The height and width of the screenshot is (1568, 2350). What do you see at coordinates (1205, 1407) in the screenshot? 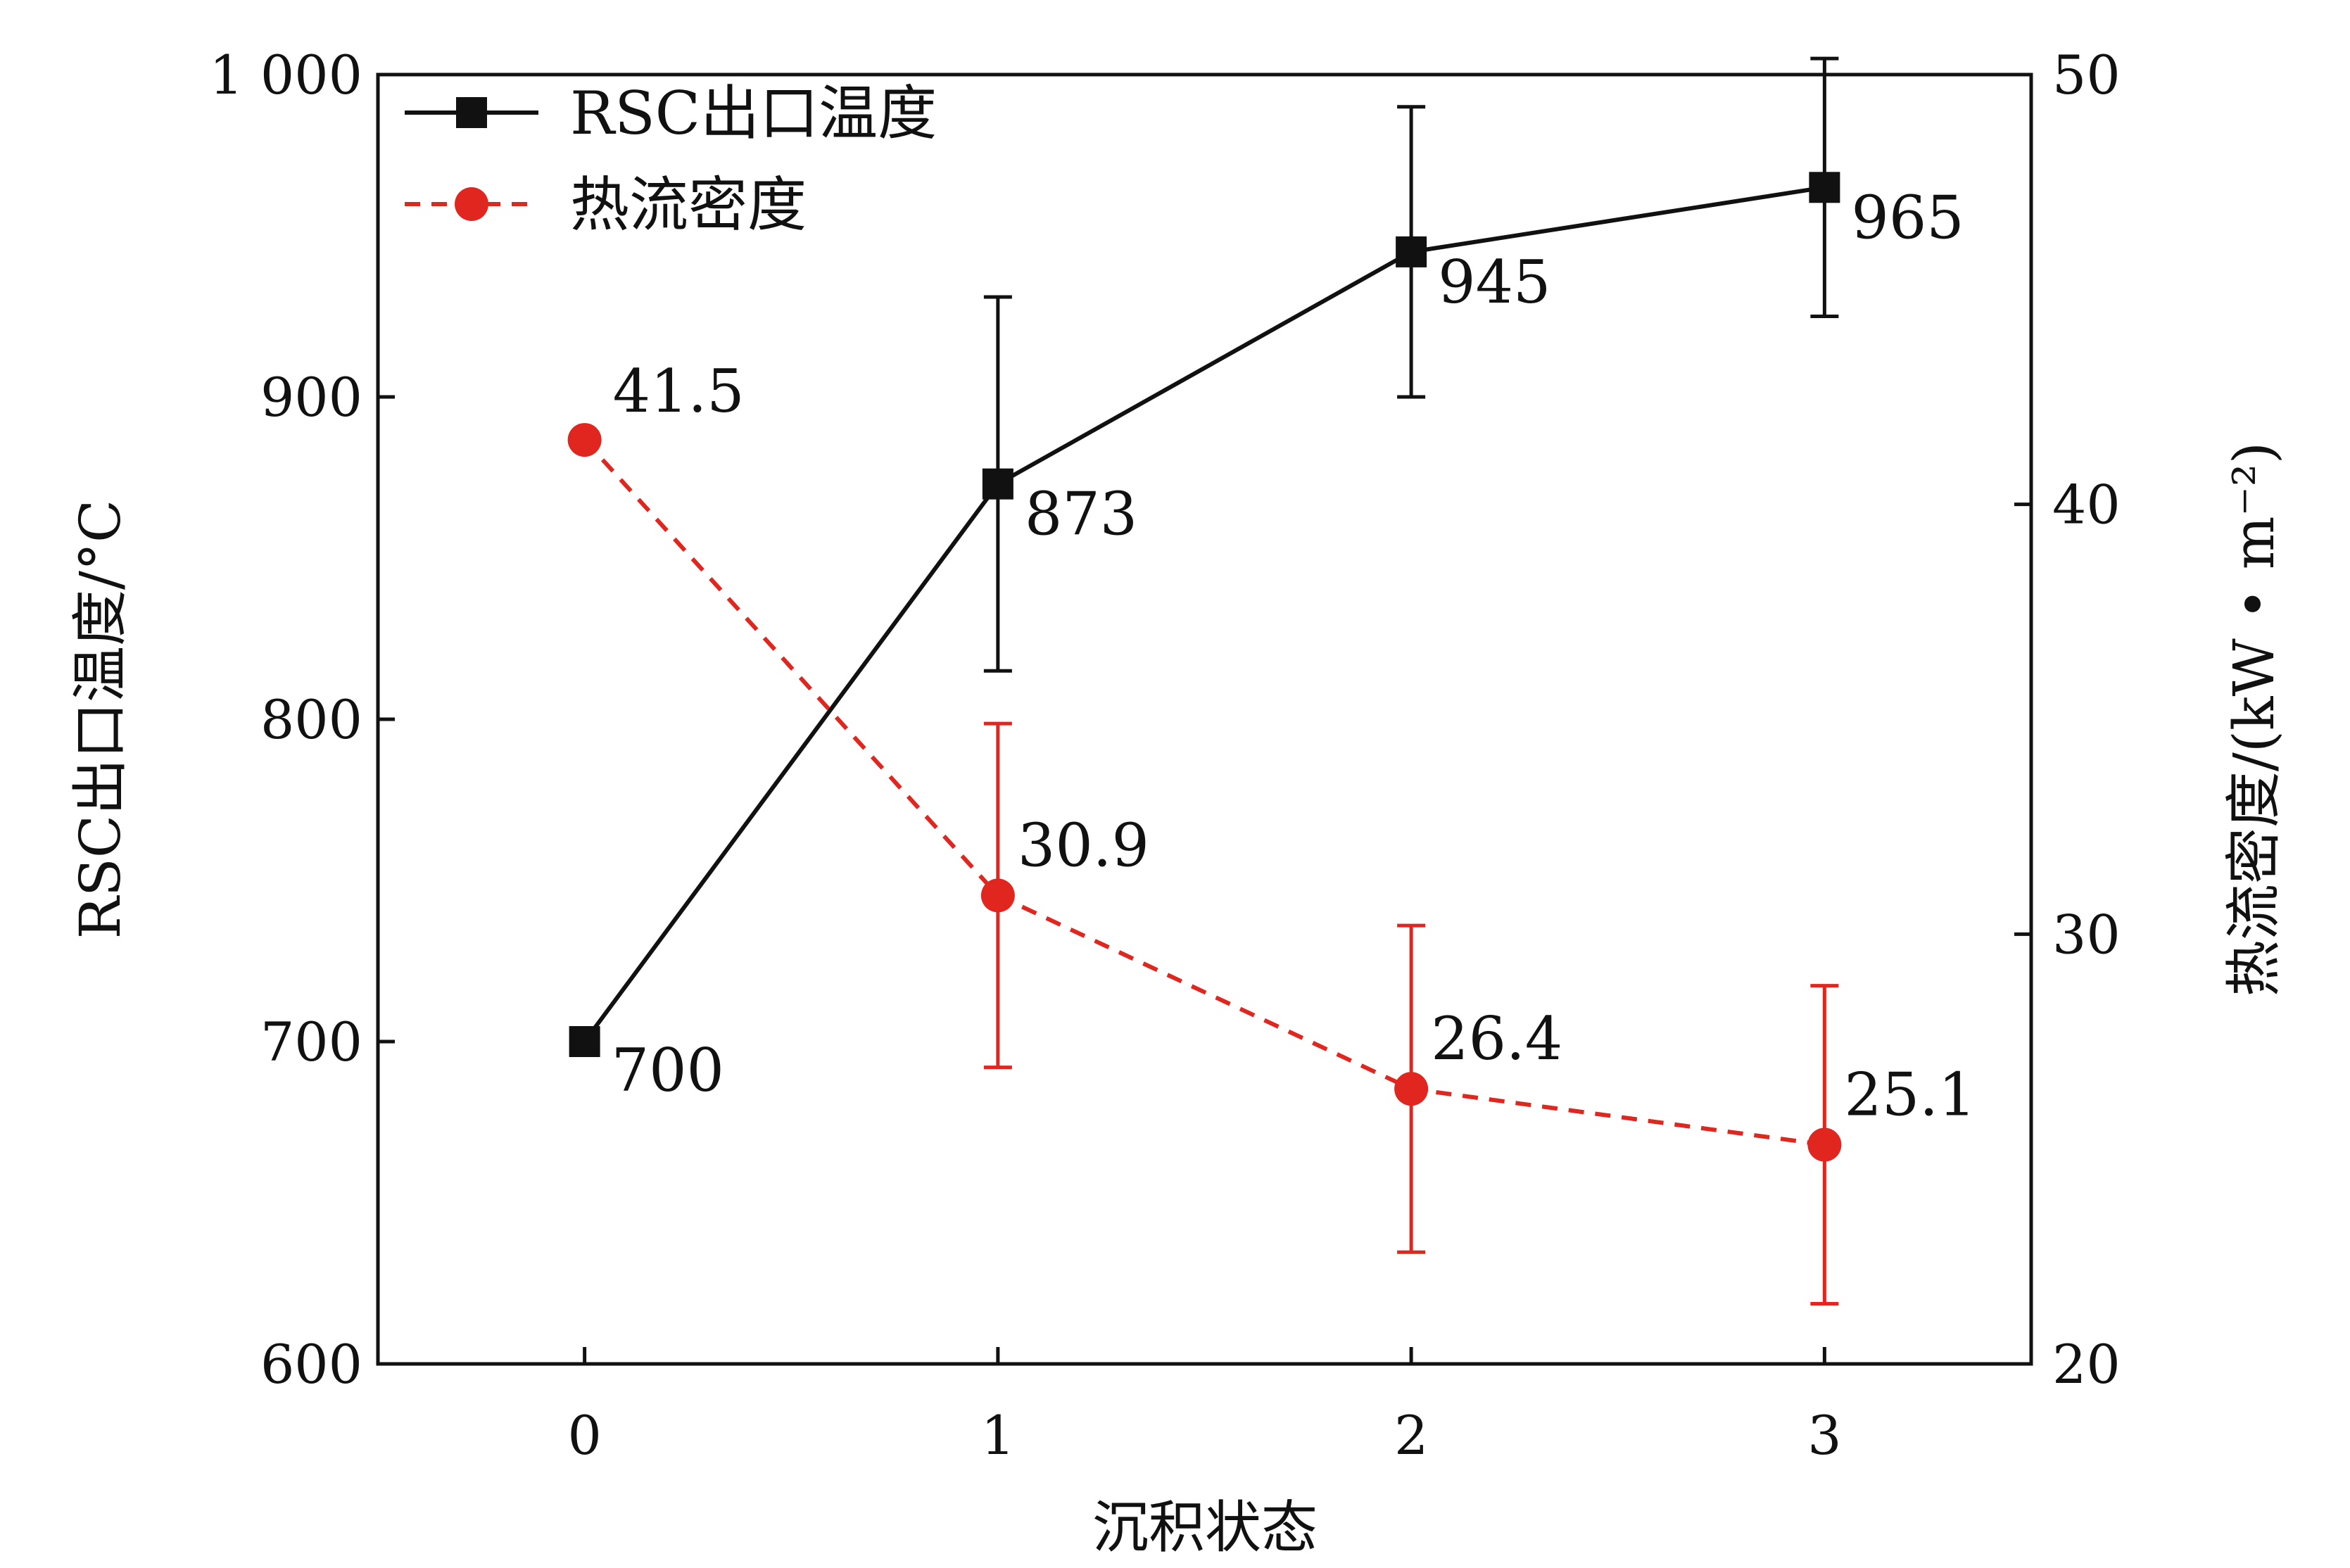
I see `x-axis: 0 1 2 3` at bounding box center [1205, 1407].